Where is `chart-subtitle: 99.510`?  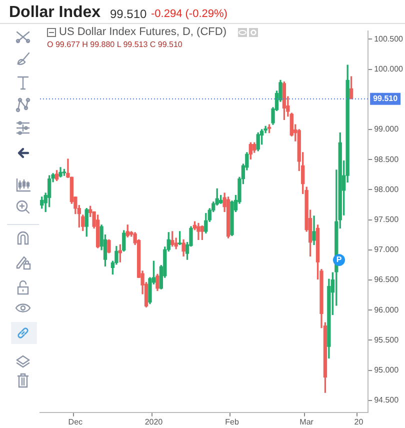
chart-subtitle: 99.510 is located at coordinates (128, 14).